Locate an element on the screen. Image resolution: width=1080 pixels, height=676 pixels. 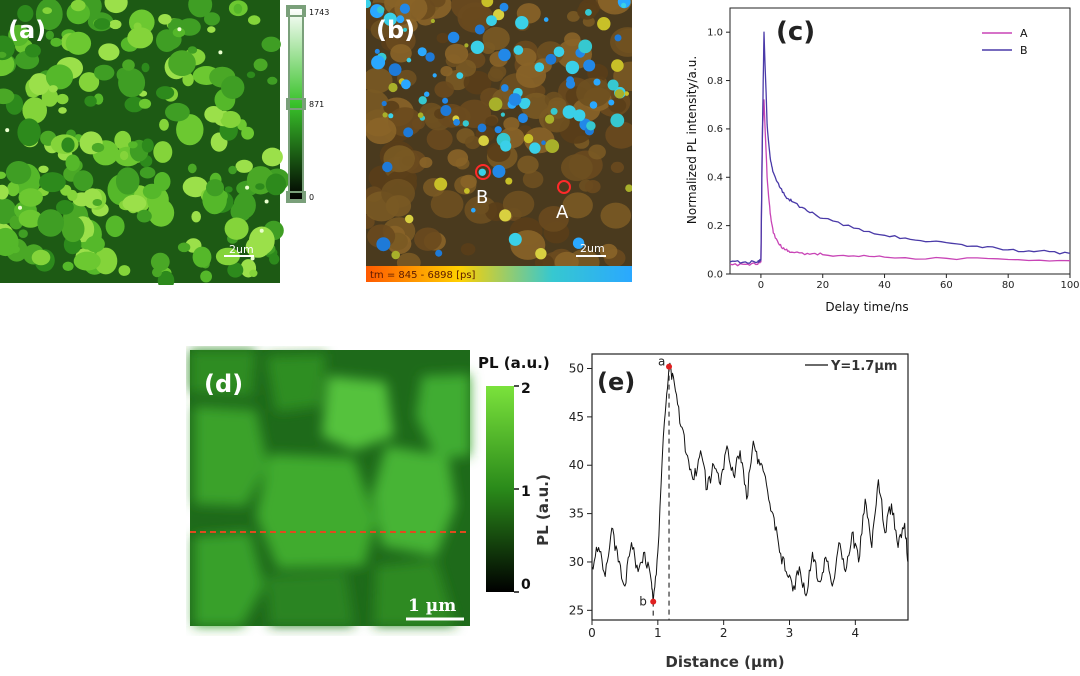
panel-e-ylabel: PL (a.u.) is located at coordinates (543, 510).